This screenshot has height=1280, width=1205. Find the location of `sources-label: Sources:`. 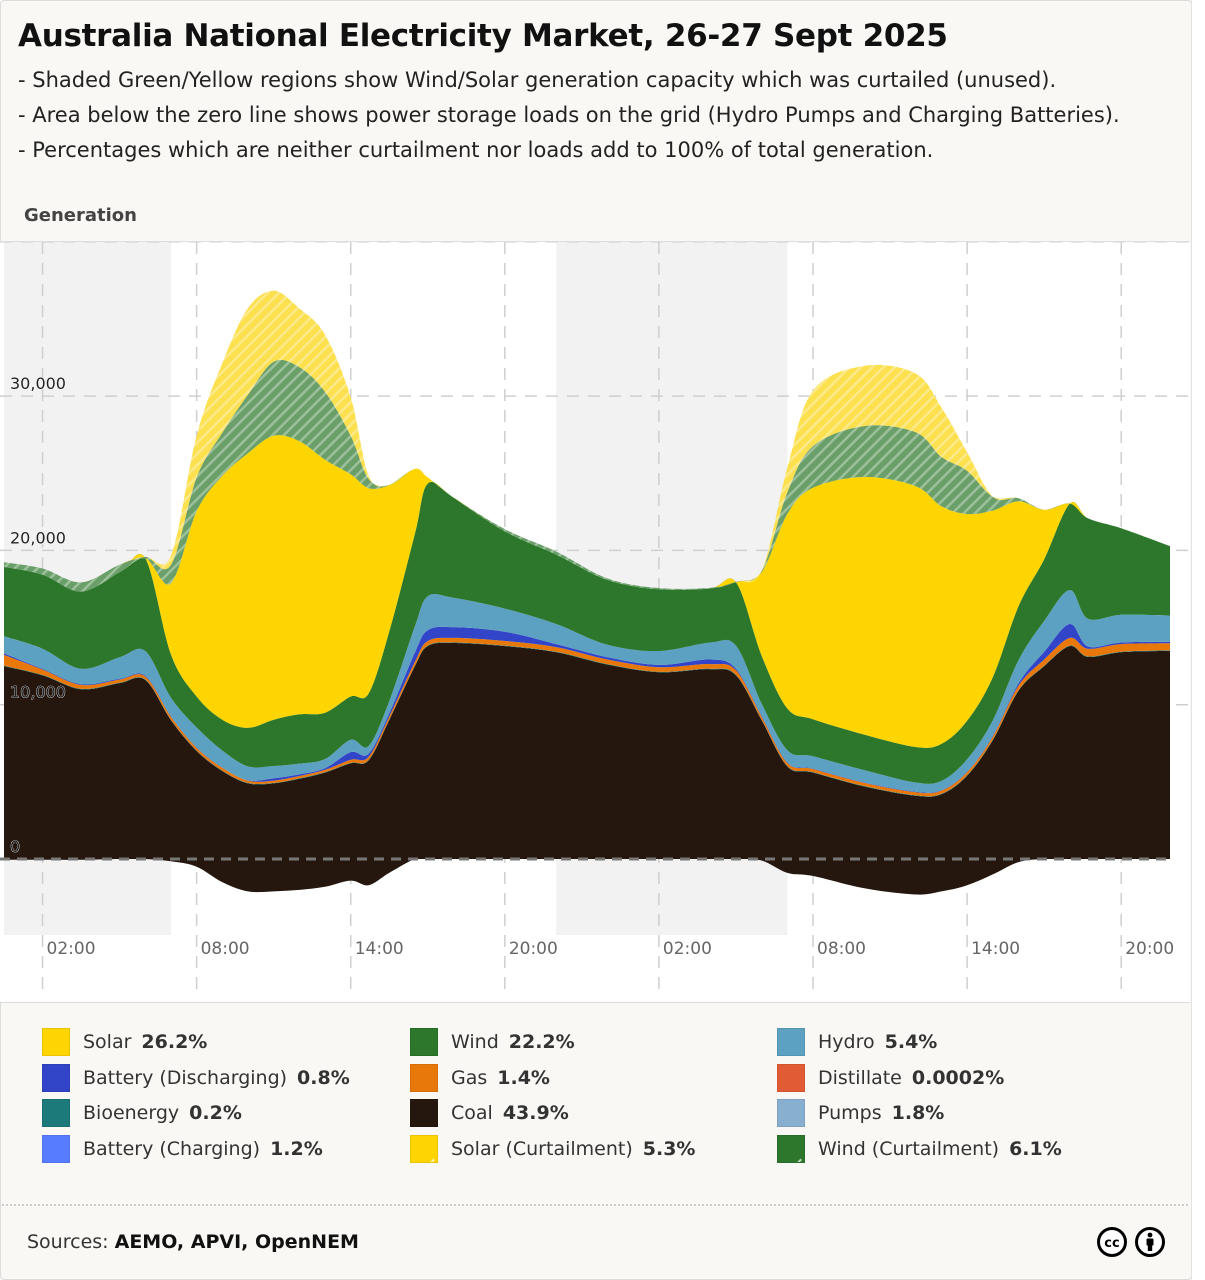

sources-label: Sources: is located at coordinates (68, 1242).